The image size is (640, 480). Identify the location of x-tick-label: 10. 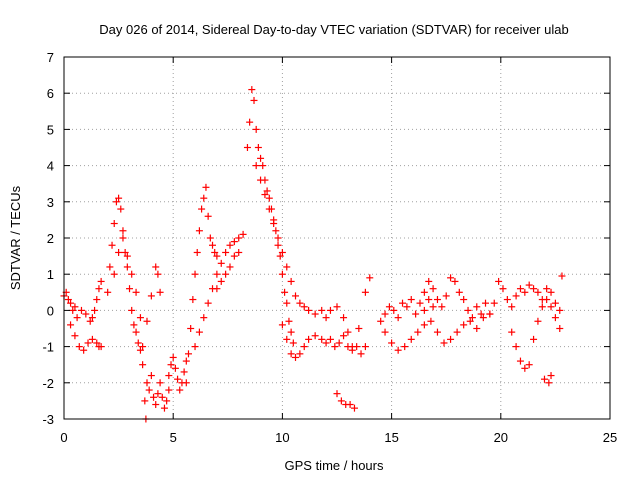
(282, 437).